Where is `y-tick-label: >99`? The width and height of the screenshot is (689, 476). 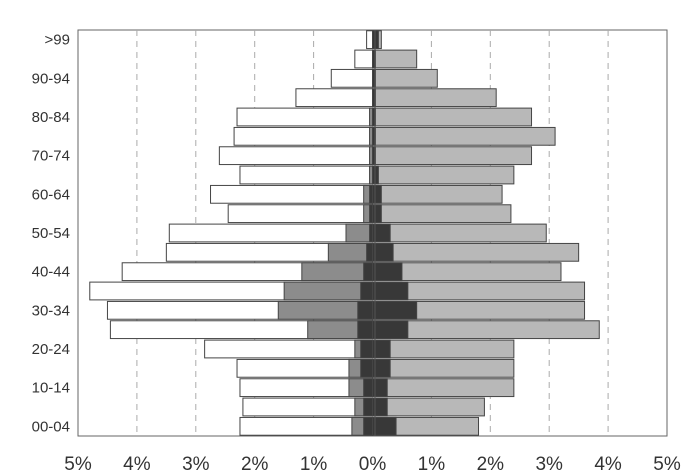
y-tick-label: >99 is located at coordinates (57, 40).